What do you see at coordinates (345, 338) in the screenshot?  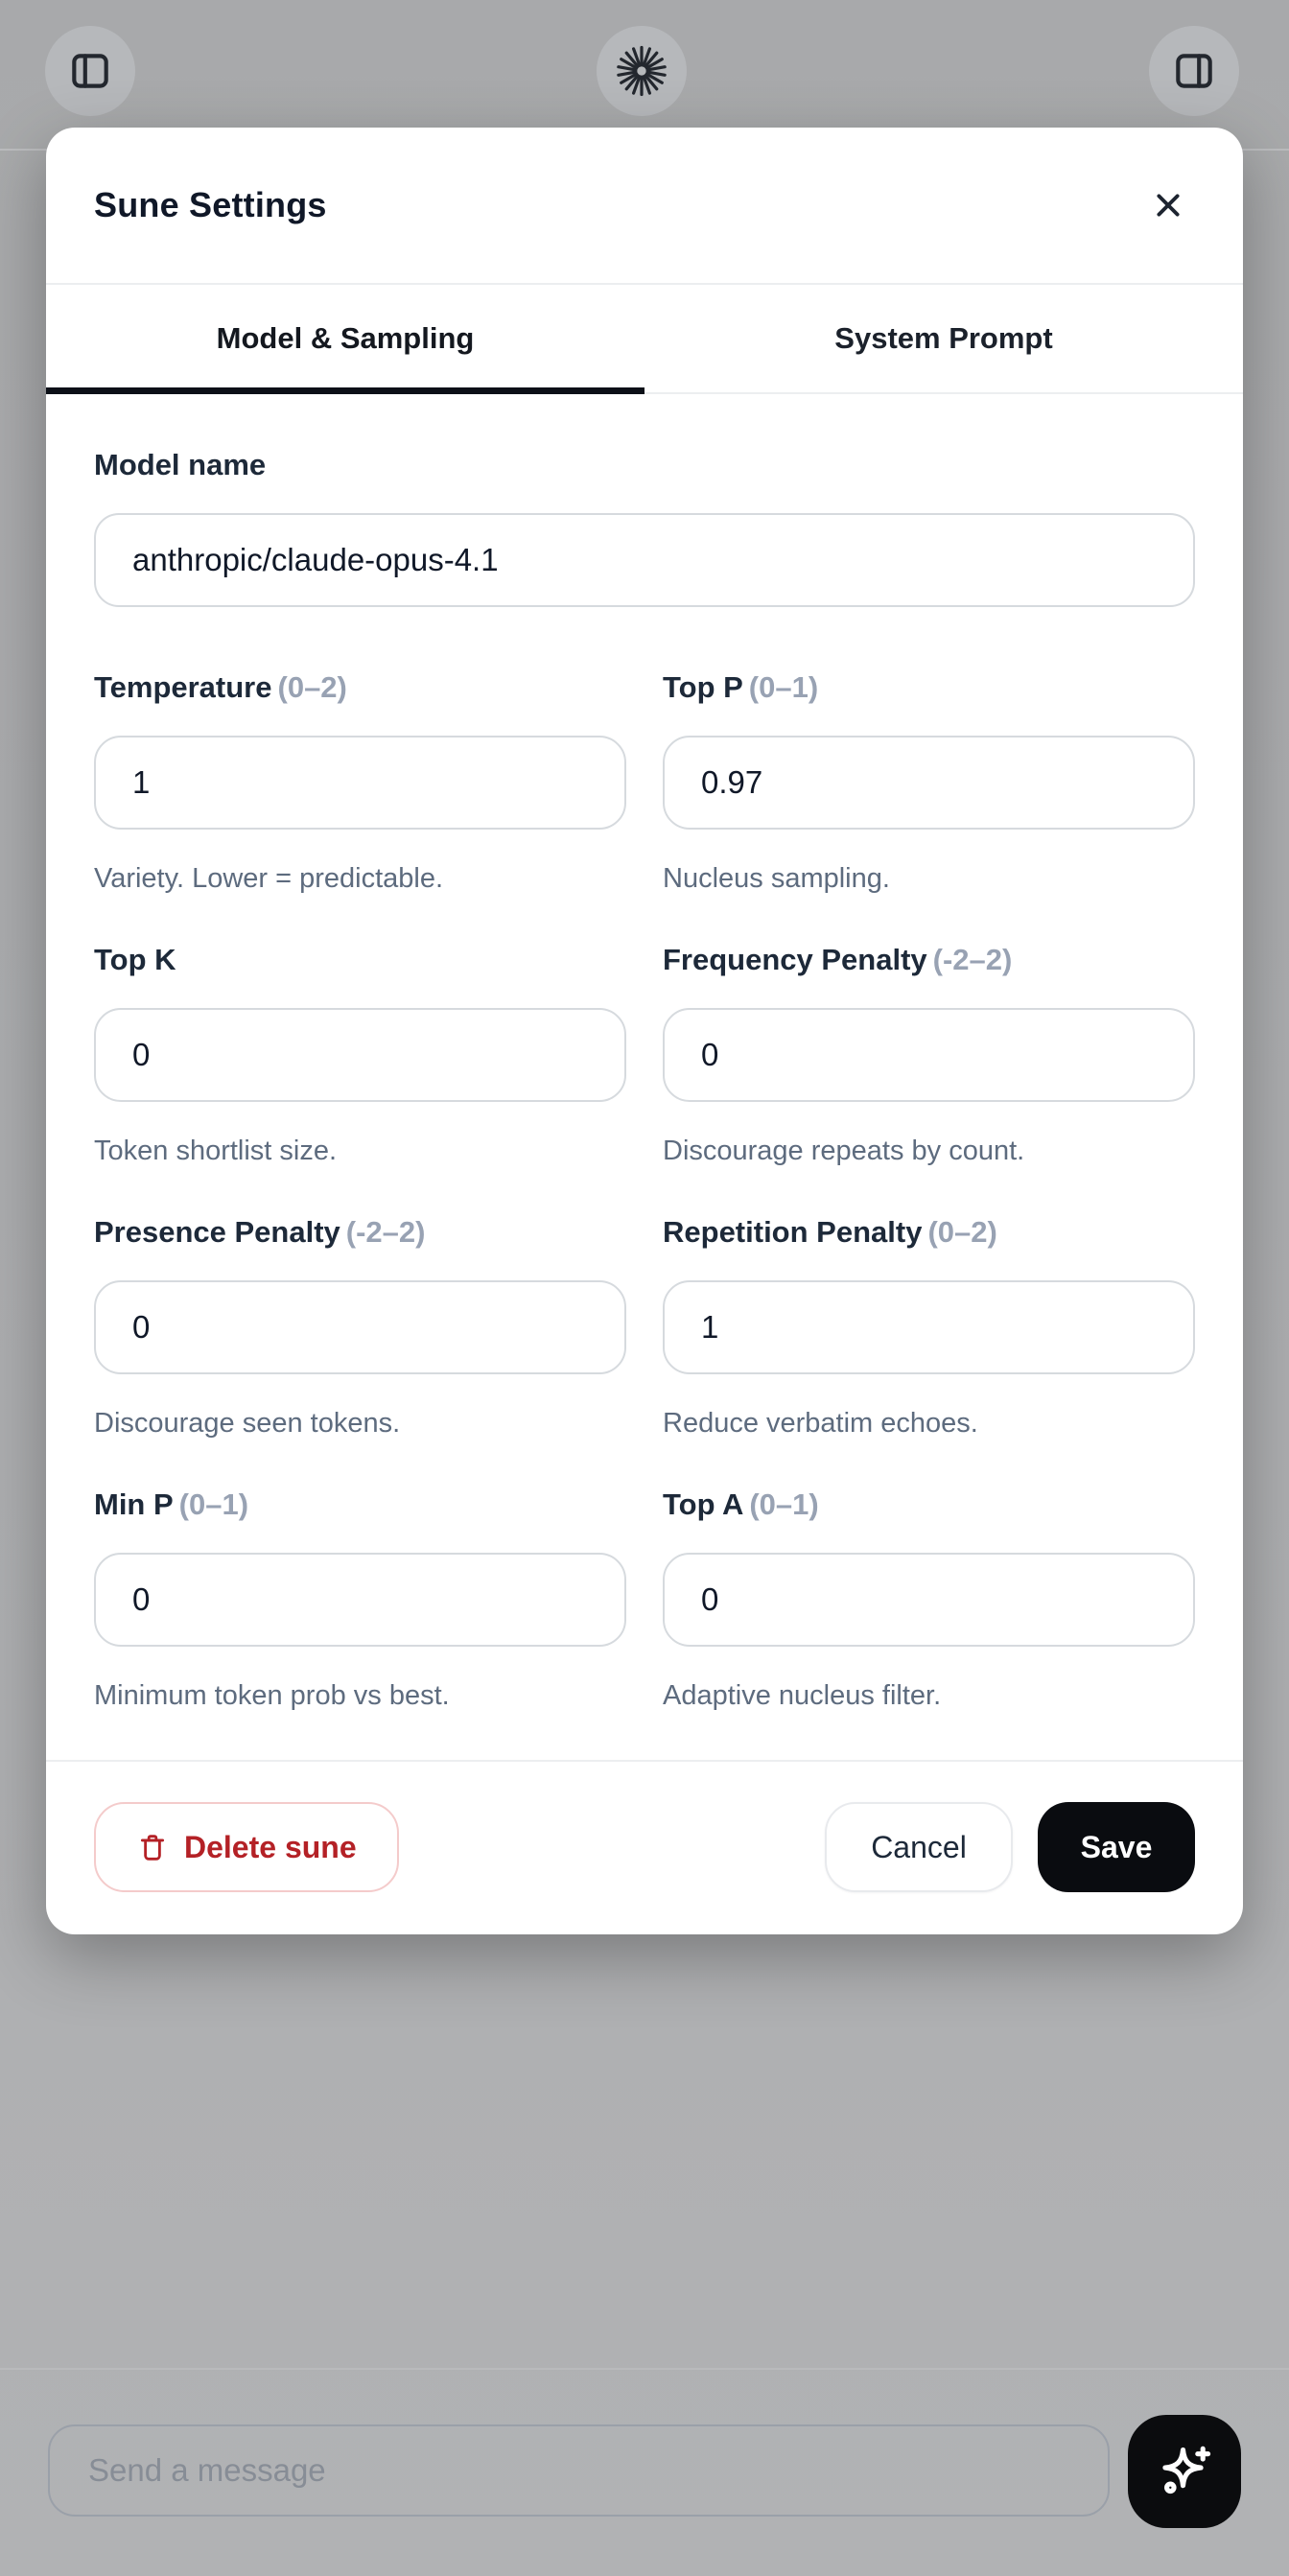 I see `tab-model-sampling: Model & Sampling` at bounding box center [345, 338].